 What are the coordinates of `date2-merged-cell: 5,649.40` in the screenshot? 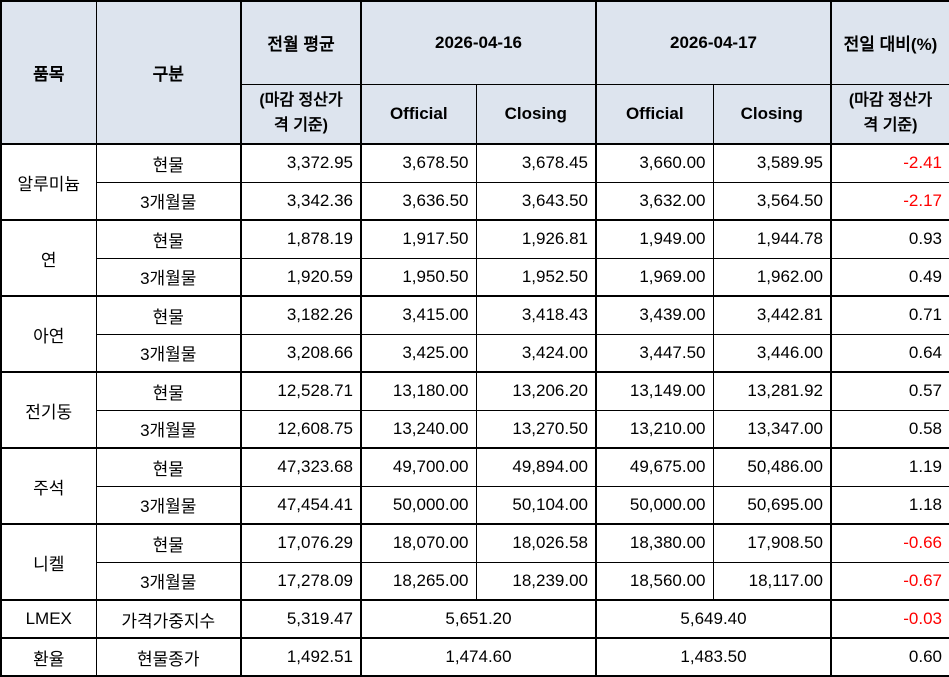 It's located at (713, 619).